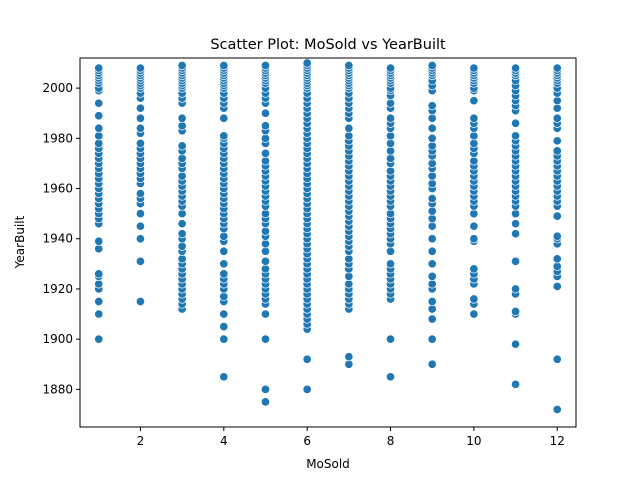 The width and height of the screenshot is (640, 485). Describe the element at coordinates (57, 239) in the screenshot. I see `y-tick-label: 1940` at that location.